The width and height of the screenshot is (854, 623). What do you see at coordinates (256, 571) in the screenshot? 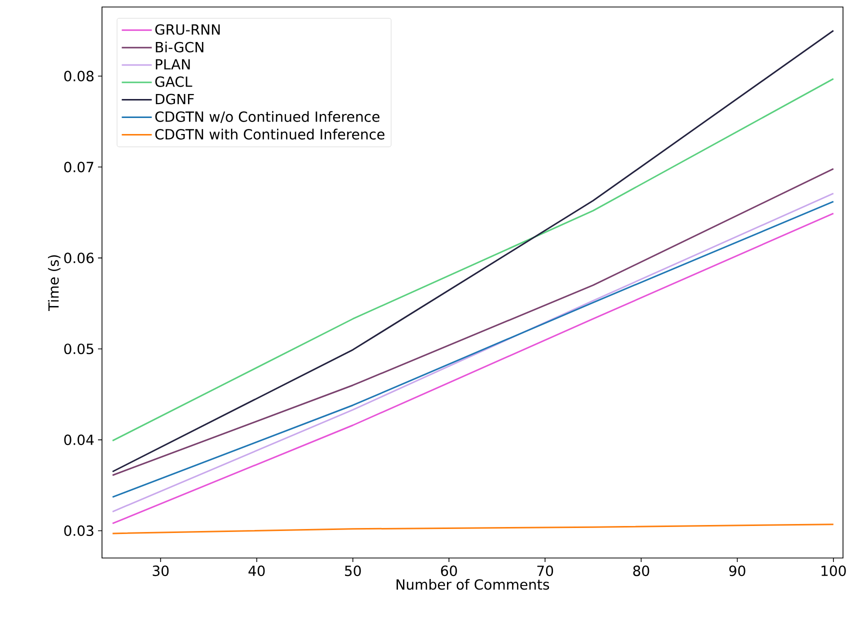
I see `x-tick-label: 40` at bounding box center [256, 571].